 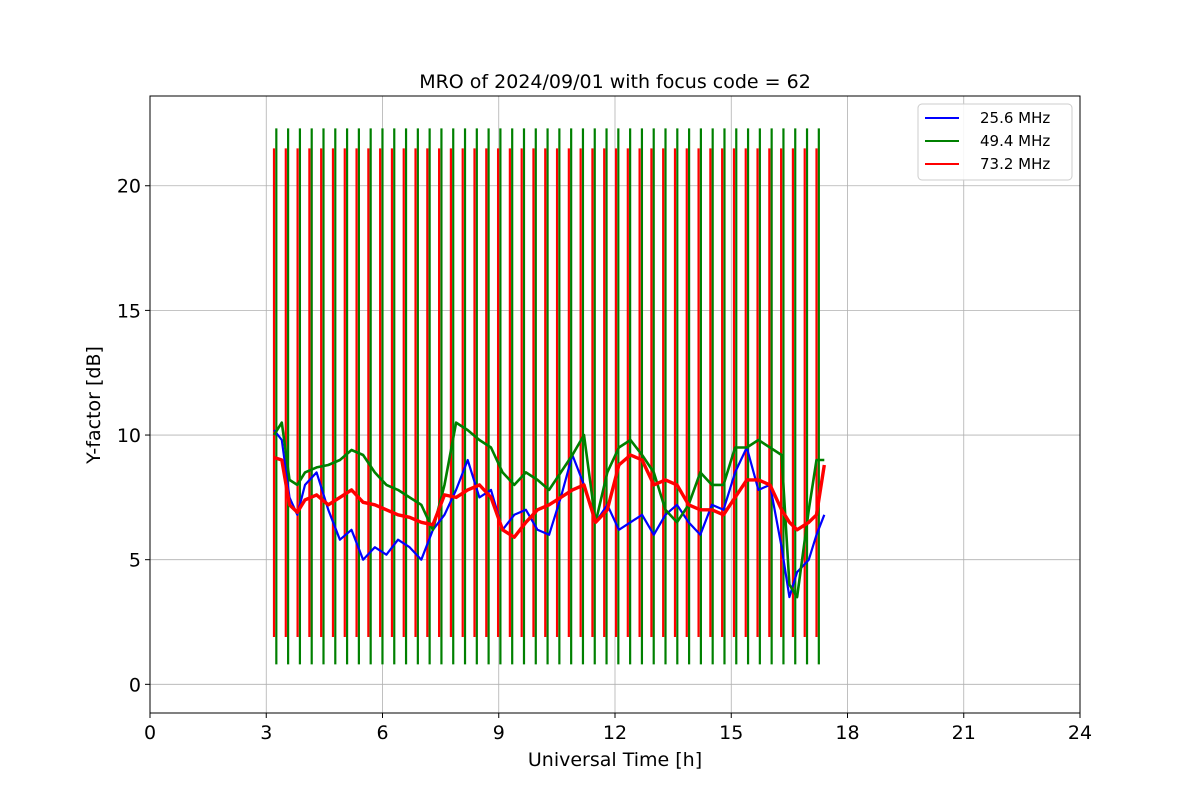 I want to click on legend-label-49-4: 49.4 MHz, so click(x=1015, y=141).